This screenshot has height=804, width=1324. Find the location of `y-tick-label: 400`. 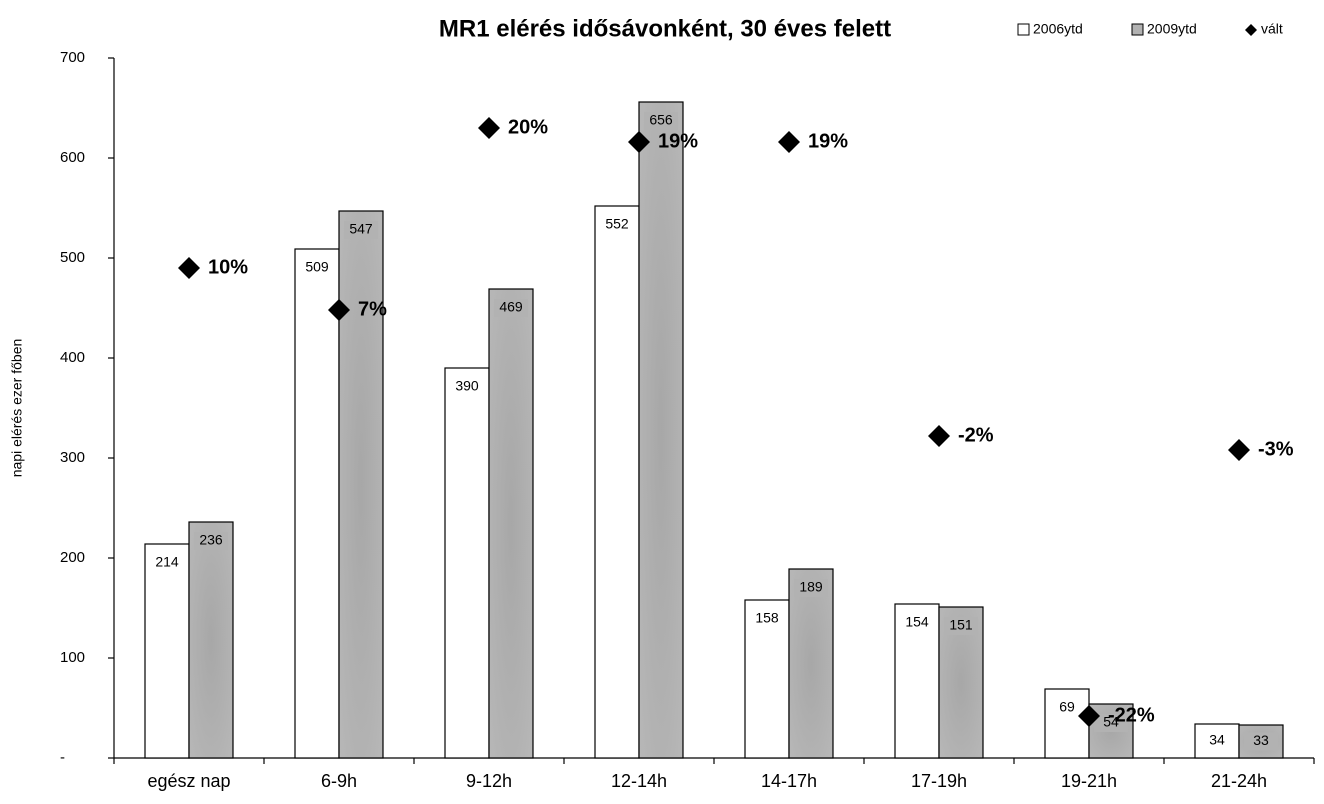

y-tick-label: 400 is located at coordinates (72, 357).